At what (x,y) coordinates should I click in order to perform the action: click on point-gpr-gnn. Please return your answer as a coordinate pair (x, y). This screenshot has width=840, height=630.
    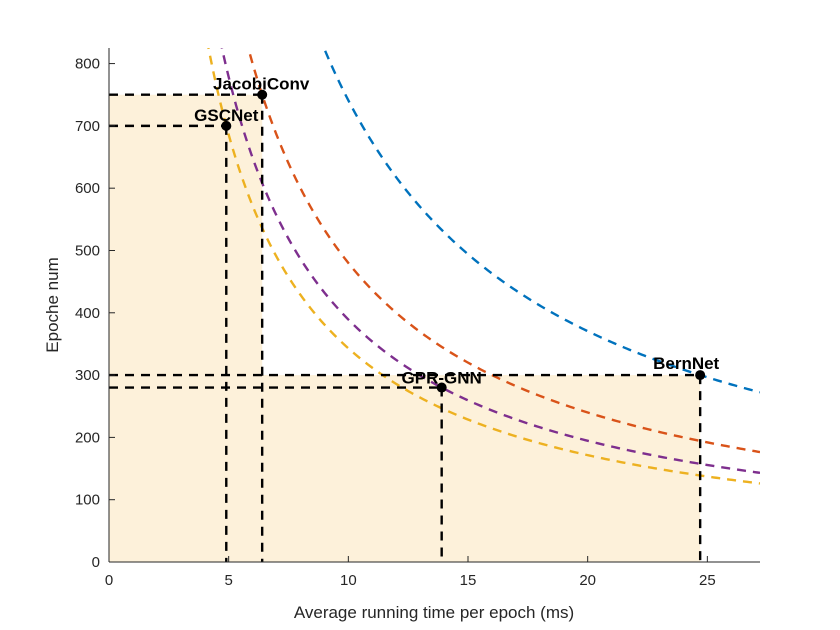
    Looking at the image, I should click on (441, 387).